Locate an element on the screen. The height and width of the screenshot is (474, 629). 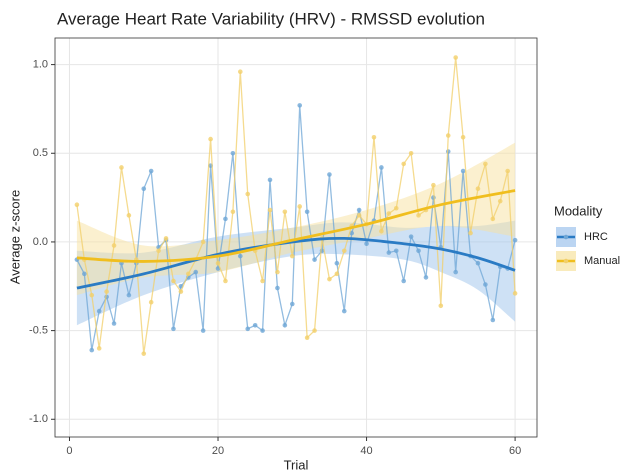
y-axis-title: Average z-score is located at coordinates (14, 237).